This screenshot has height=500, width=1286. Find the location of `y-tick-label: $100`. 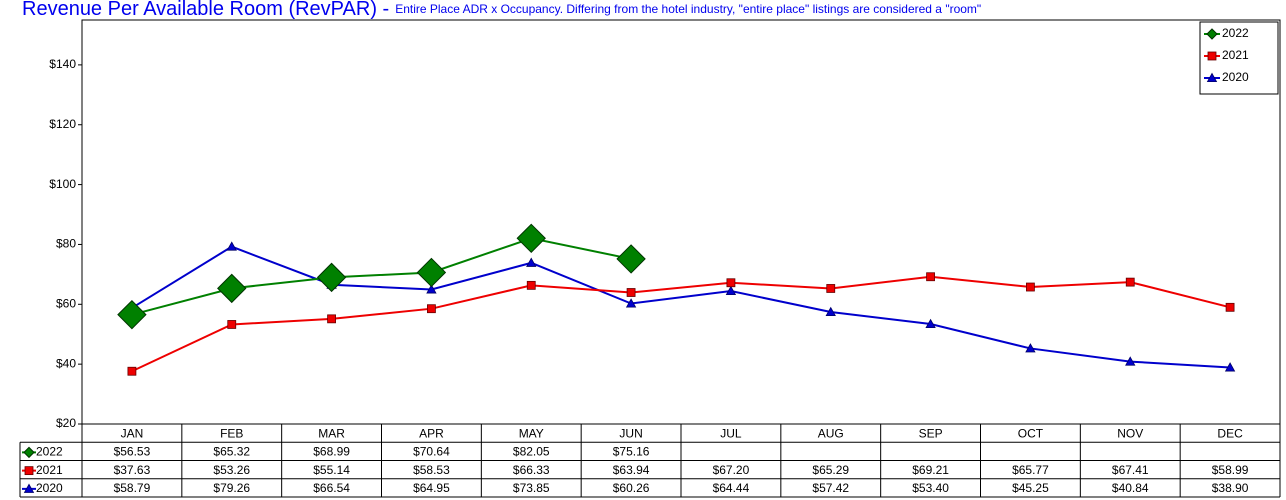

y-tick-label: $100 is located at coordinates (62, 184).